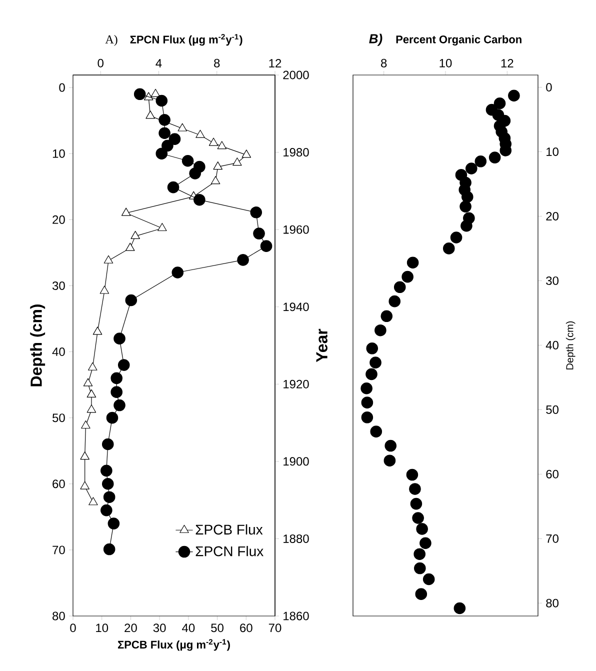  I want to click on x-tick-label: 40, so click(188, 628).